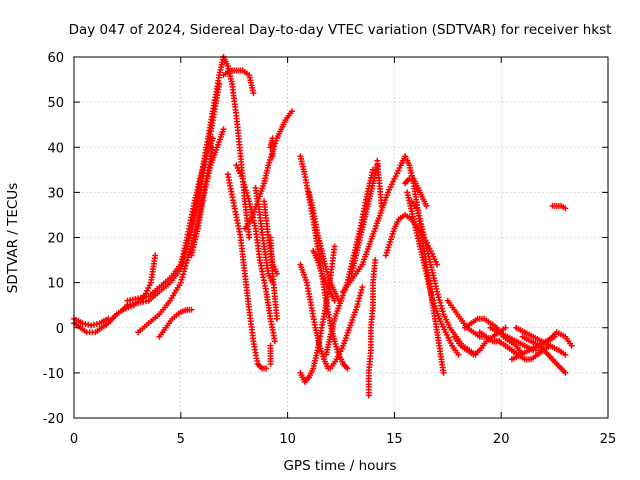  What do you see at coordinates (13, 238) in the screenshot?
I see `y-axis-label: SDTVAR / TECUs` at bounding box center [13, 238].